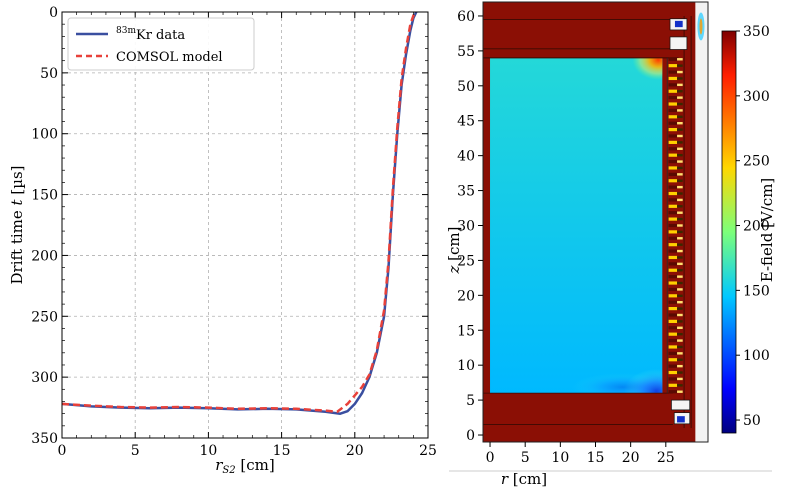 The width and height of the screenshot is (786, 489). What do you see at coordinates (596, 458) in the screenshot?
I see `heatmap-x-tick-label: 15` at bounding box center [596, 458].